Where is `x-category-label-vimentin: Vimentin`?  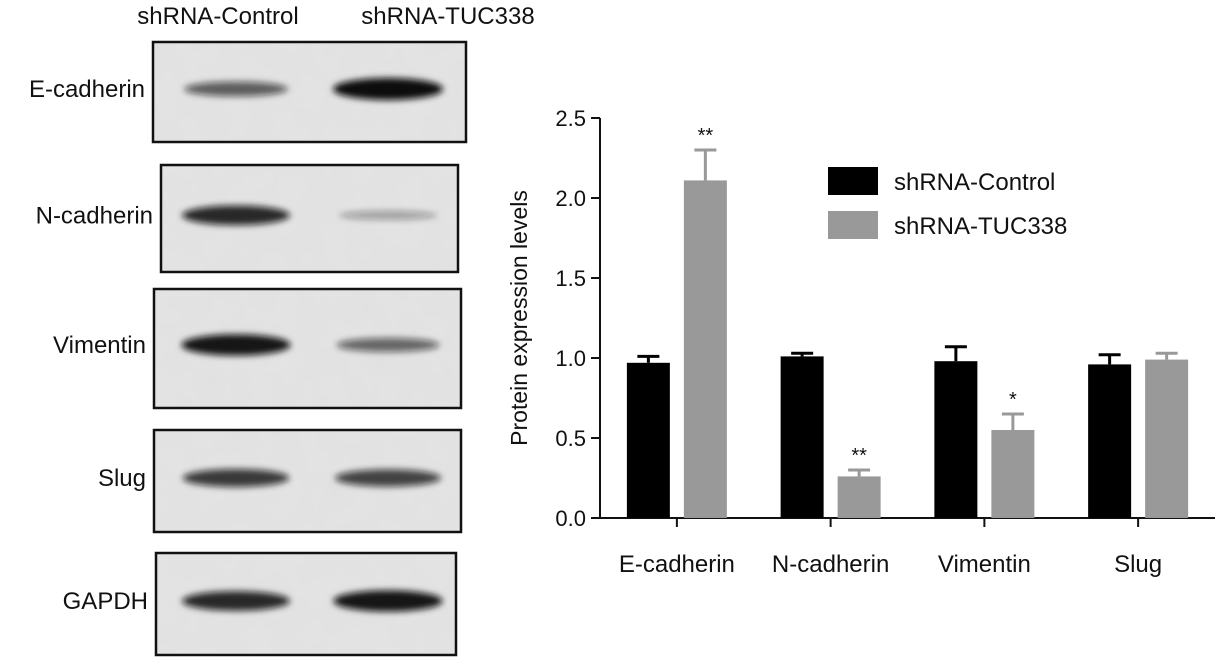 x-category-label-vimentin: Vimentin is located at coordinates (984, 564).